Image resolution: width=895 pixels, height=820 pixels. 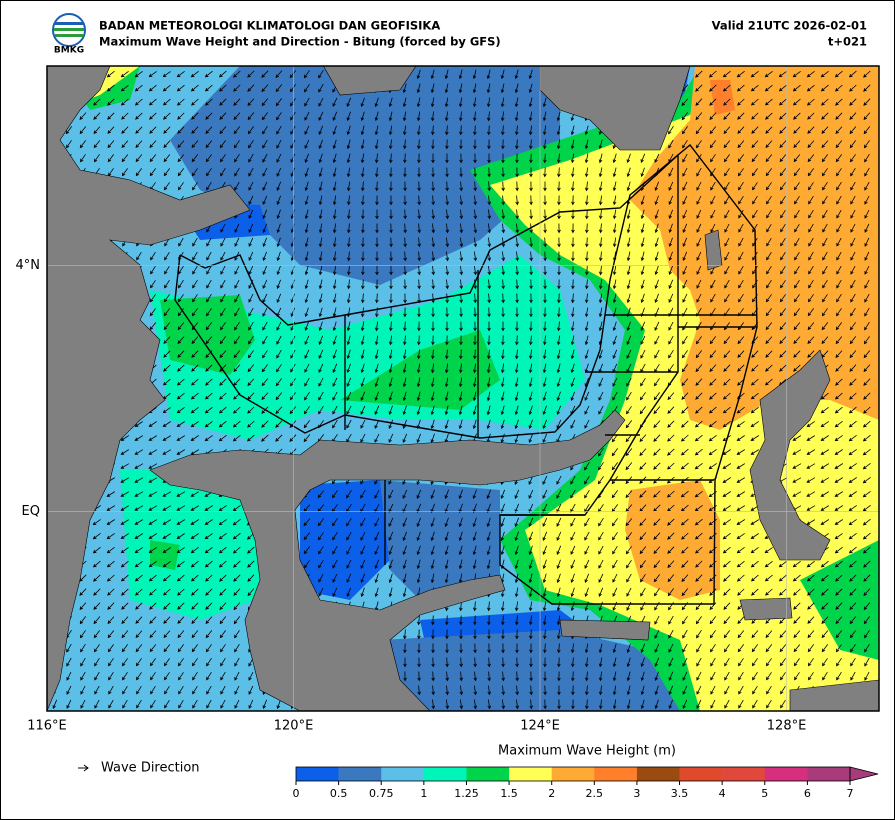 I want to click on colorbar-tick-label: 3.5, so click(x=680, y=793).